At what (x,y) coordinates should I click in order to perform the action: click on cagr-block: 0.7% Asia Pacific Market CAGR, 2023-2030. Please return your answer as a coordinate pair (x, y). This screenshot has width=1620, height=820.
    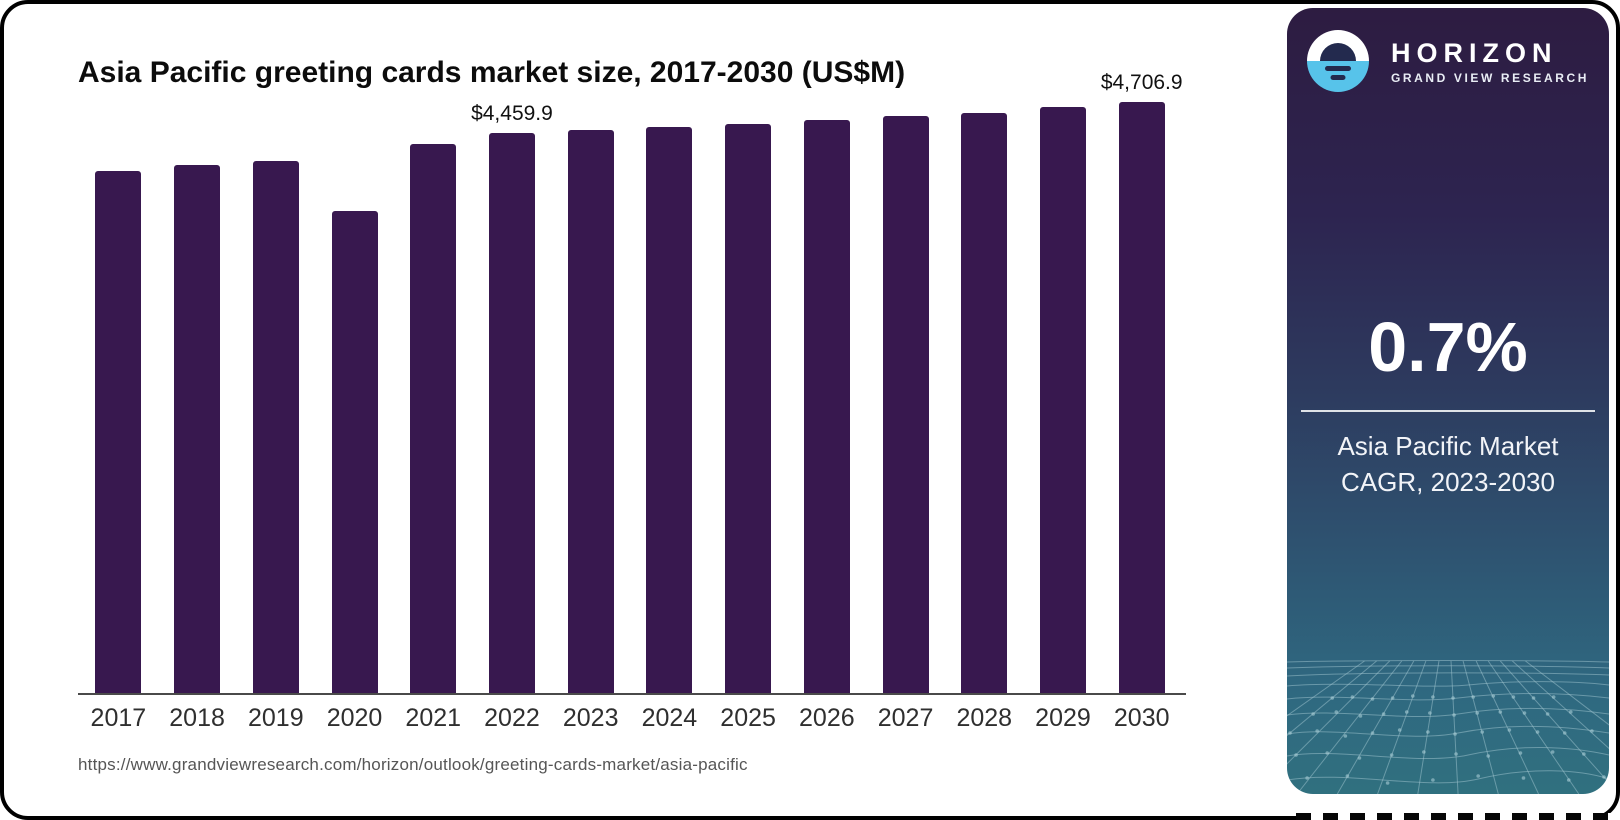
    Looking at the image, I should click on (1448, 404).